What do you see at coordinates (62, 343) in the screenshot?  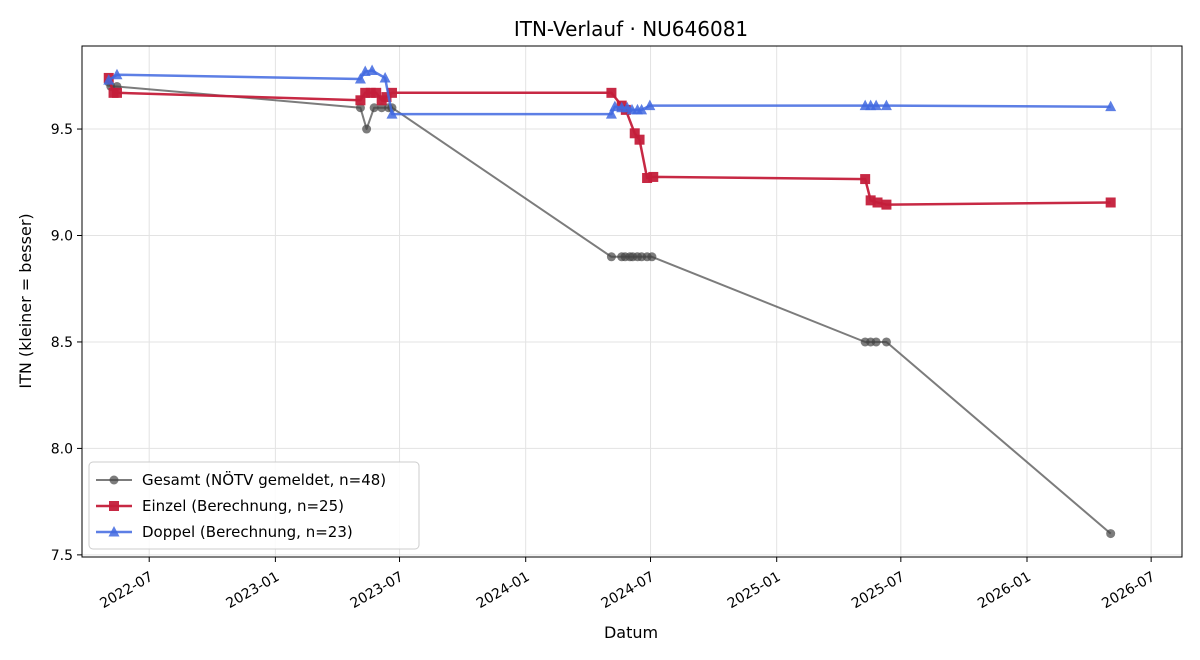 I see `y-tick-label: 8.5` at bounding box center [62, 343].